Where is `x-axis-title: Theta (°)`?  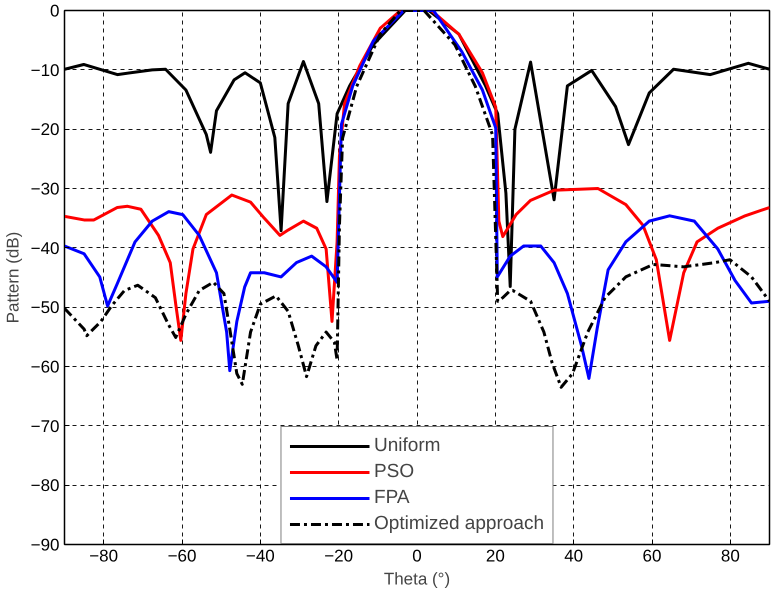
x-axis-title: Theta (°) is located at coordinates (417, 579).